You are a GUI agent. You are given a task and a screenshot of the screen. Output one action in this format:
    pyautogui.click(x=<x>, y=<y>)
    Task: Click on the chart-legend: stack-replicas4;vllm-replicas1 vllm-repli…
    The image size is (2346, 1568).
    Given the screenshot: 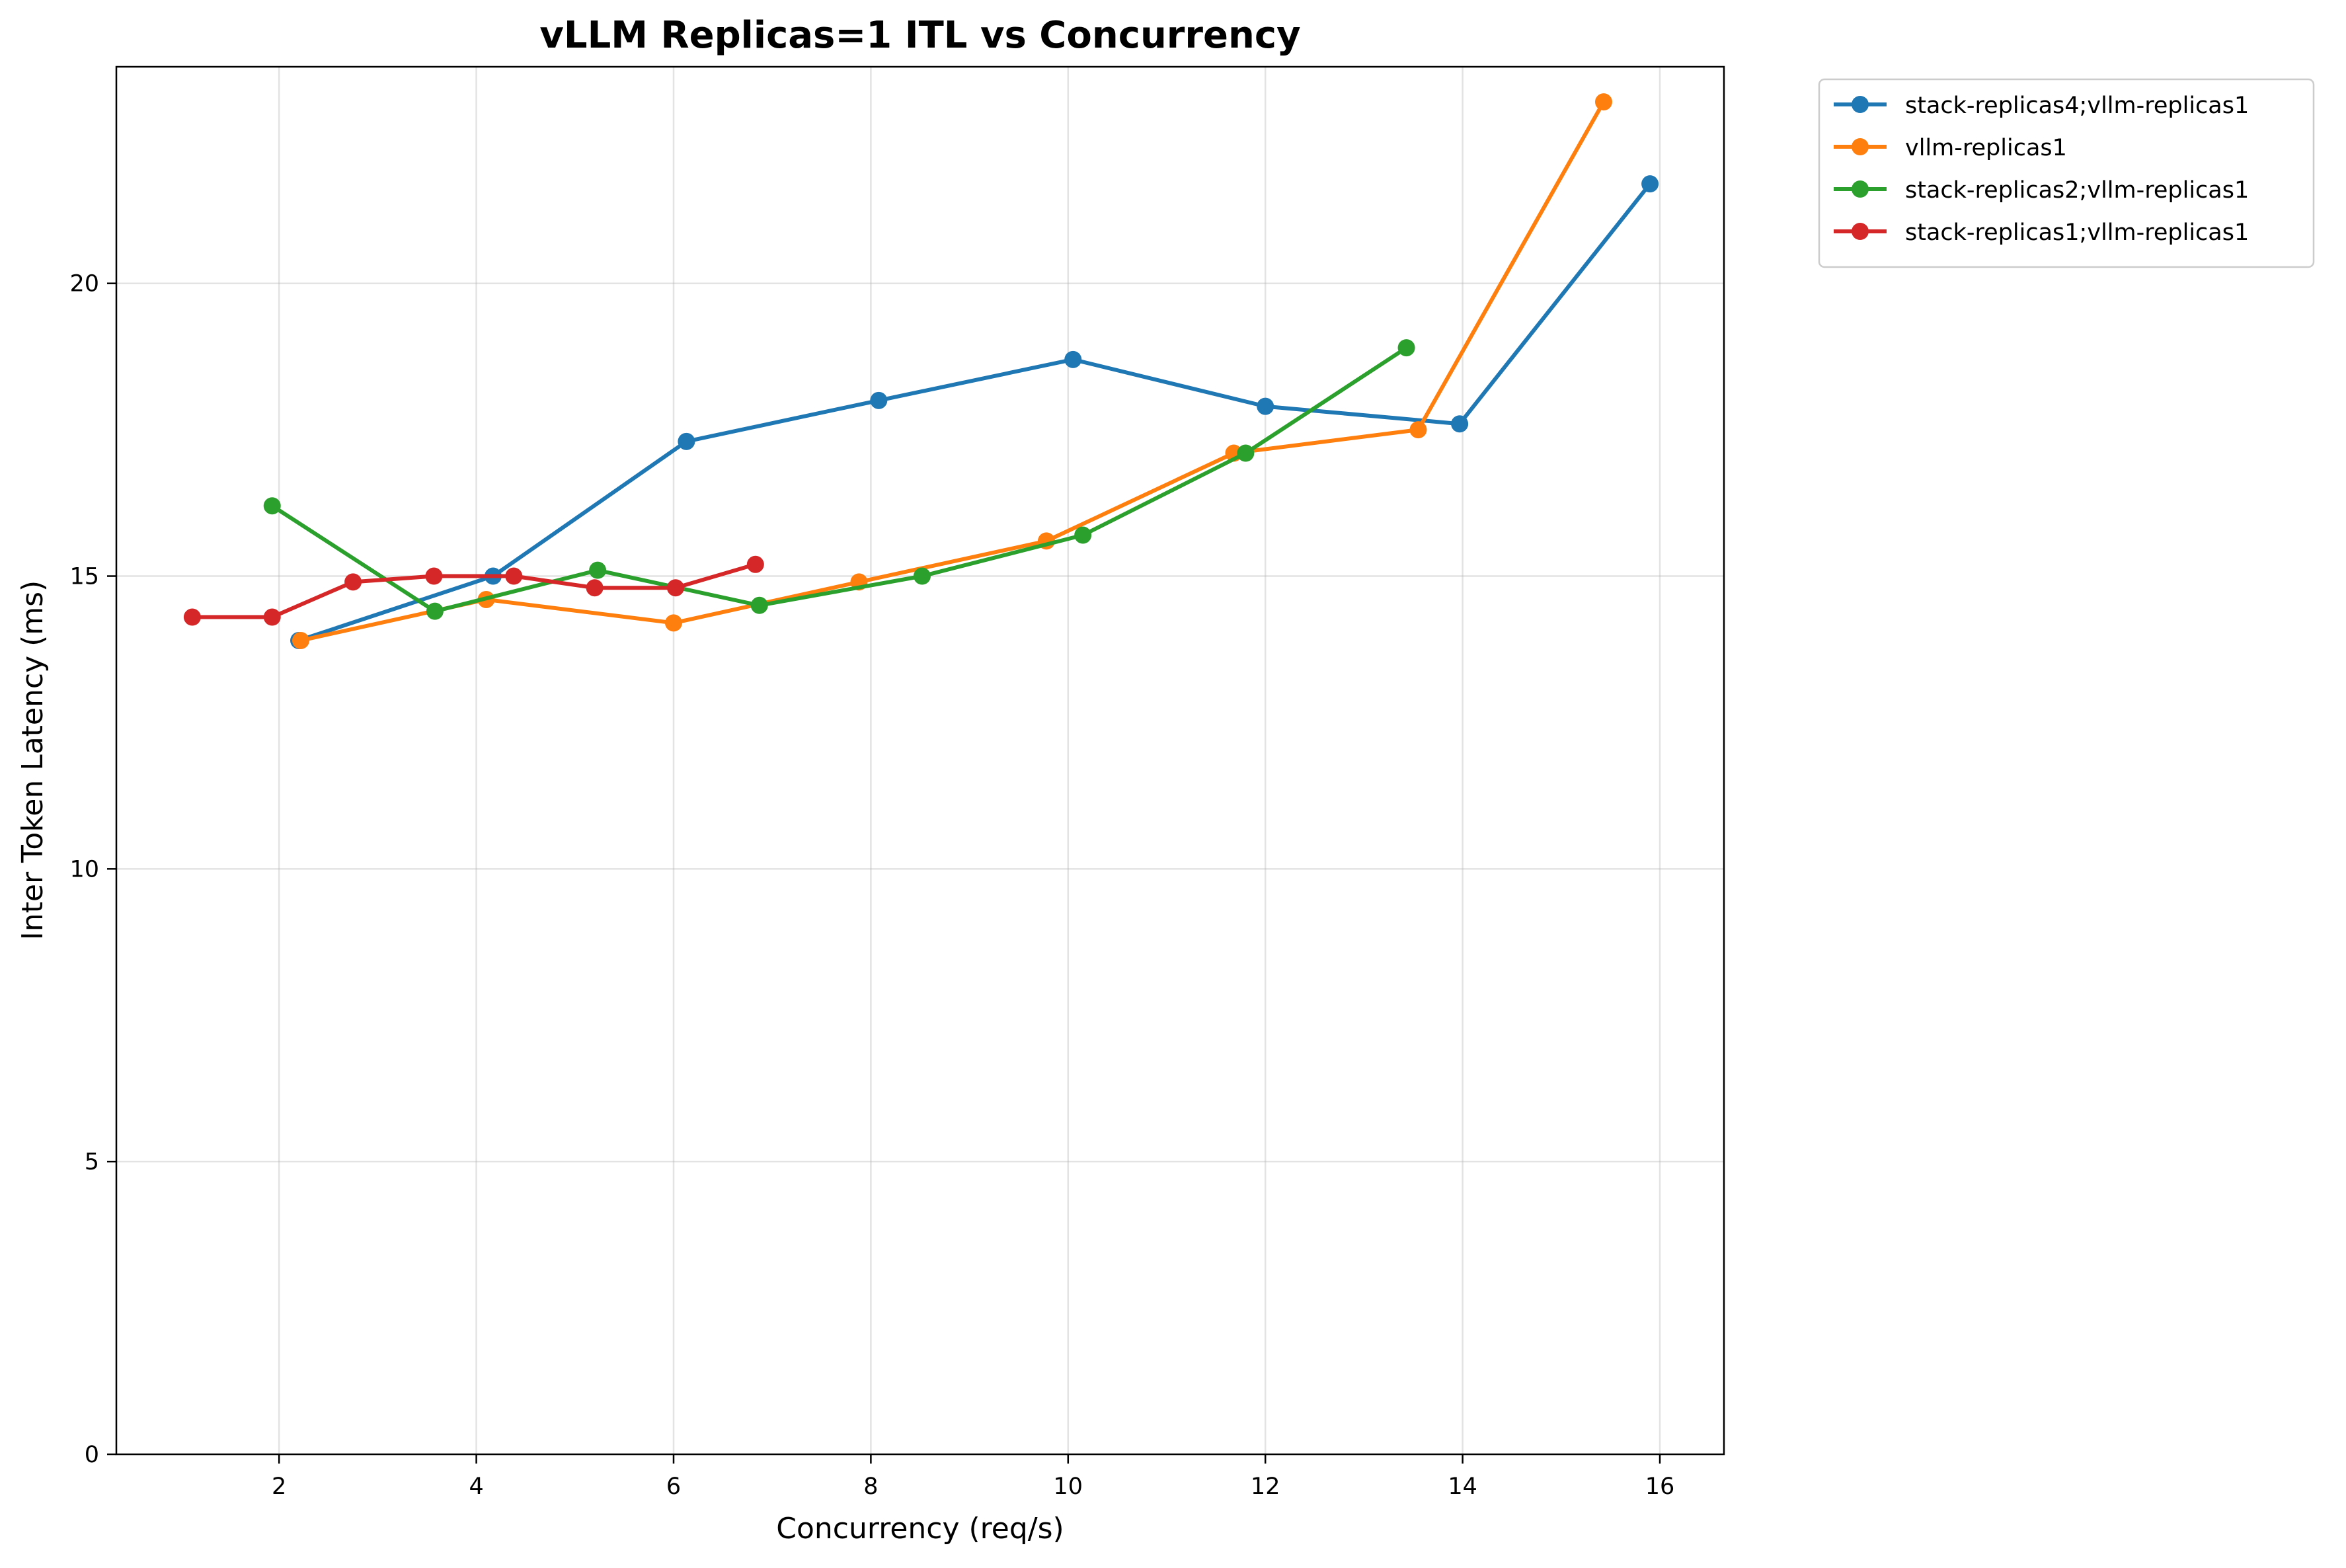 What is the action you would take?
    pyautogui.click(x=2066, y=173)
    